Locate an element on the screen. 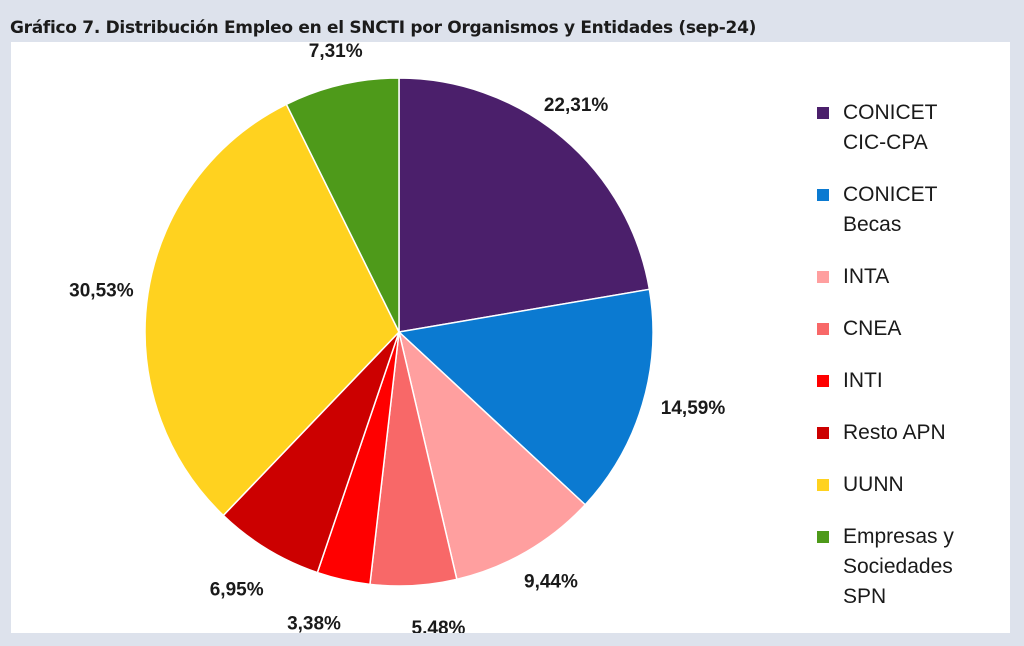 The image size is (1024, 646). legend-label: CONICET CIC-CPA is located at coordinates (890, 127).